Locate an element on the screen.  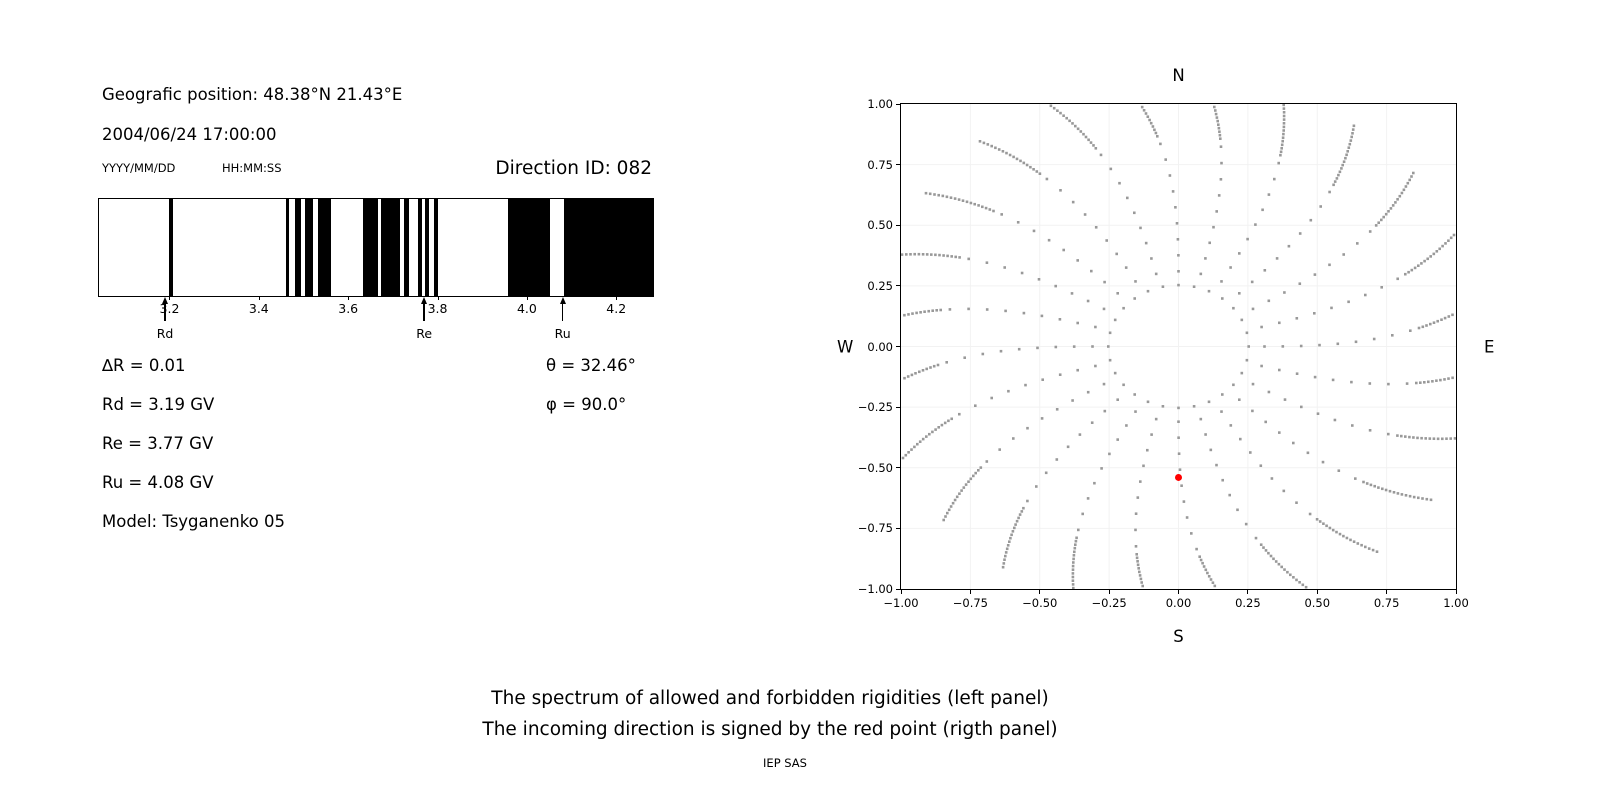
cutoff-label-rd: Rd is located at coordinates (165, 333).